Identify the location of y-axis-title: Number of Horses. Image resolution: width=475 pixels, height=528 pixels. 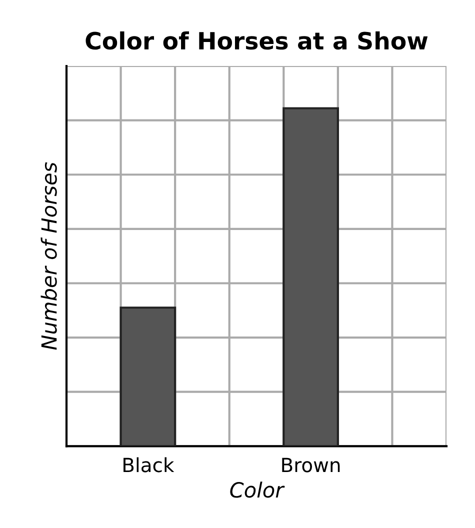
(48, 256).